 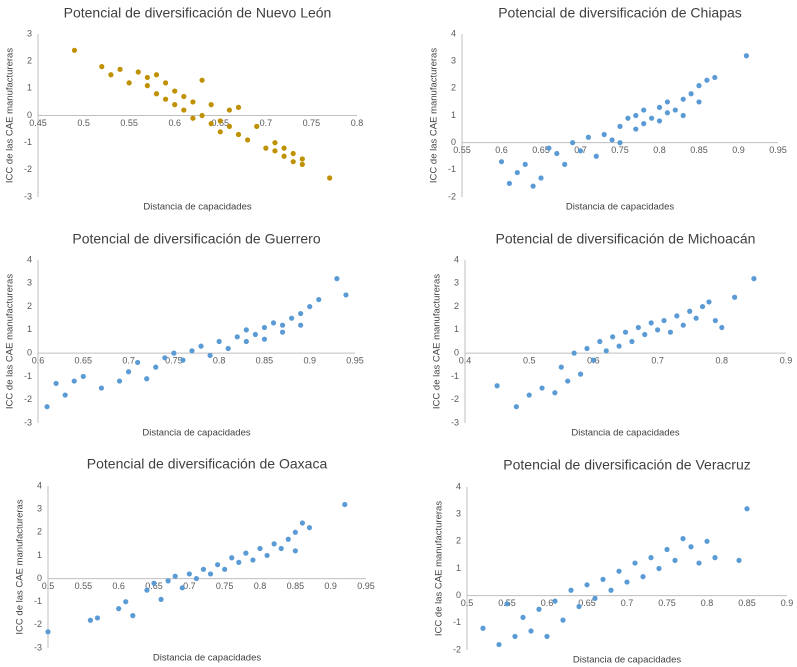 I want to click on y-tick-label: 2, so click(x=29, y=306).